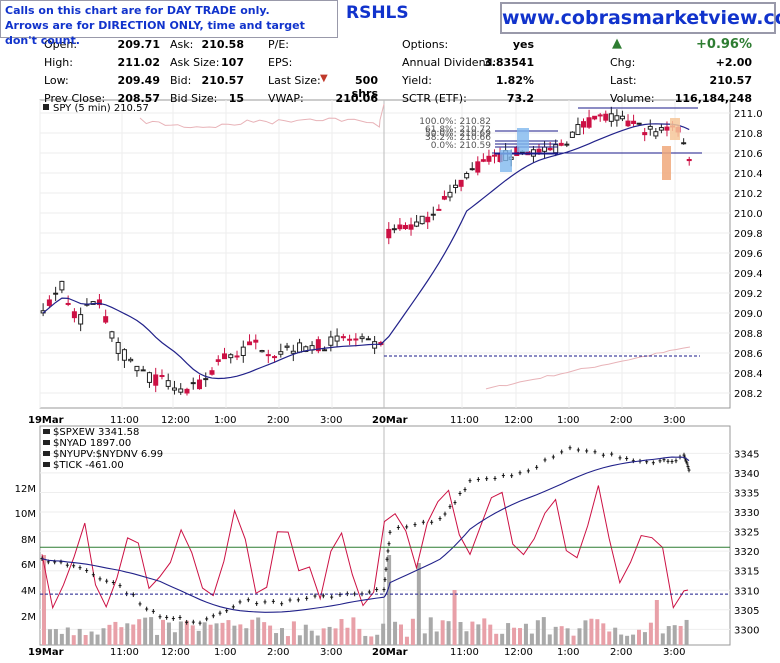 This screenshot has height=663, width=780. I want to click on prevclose-value: 208.57, so click(138, 98).